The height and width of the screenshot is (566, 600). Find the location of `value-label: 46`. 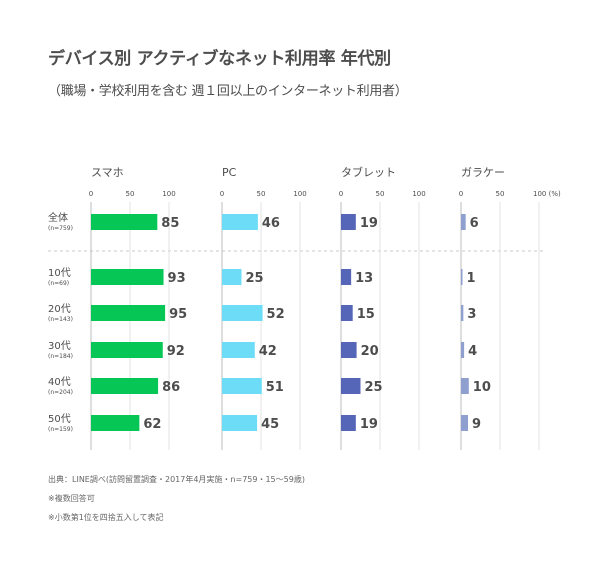

value-label: 46 is located at coordinates (271, 223).